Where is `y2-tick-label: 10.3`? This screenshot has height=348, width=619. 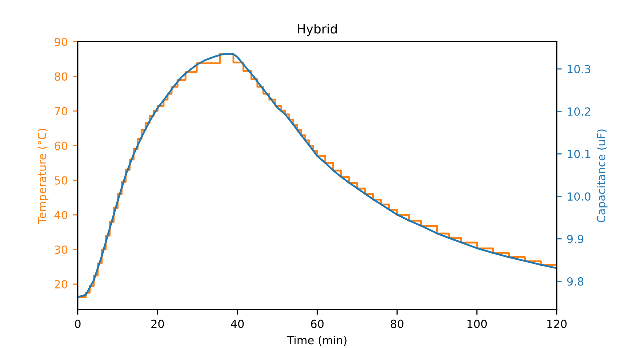 y2-tick-label: 10.3 is located at coordinates (579, 69).